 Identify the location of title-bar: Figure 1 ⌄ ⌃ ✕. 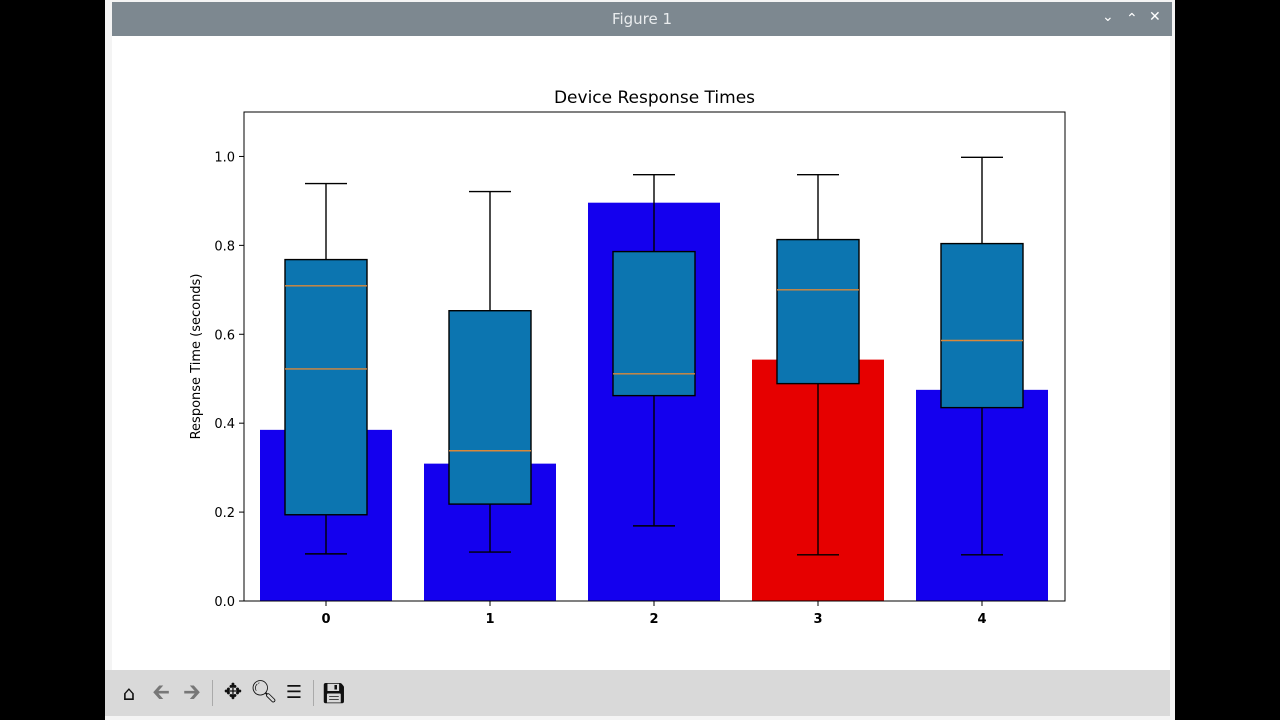
(642, 19).